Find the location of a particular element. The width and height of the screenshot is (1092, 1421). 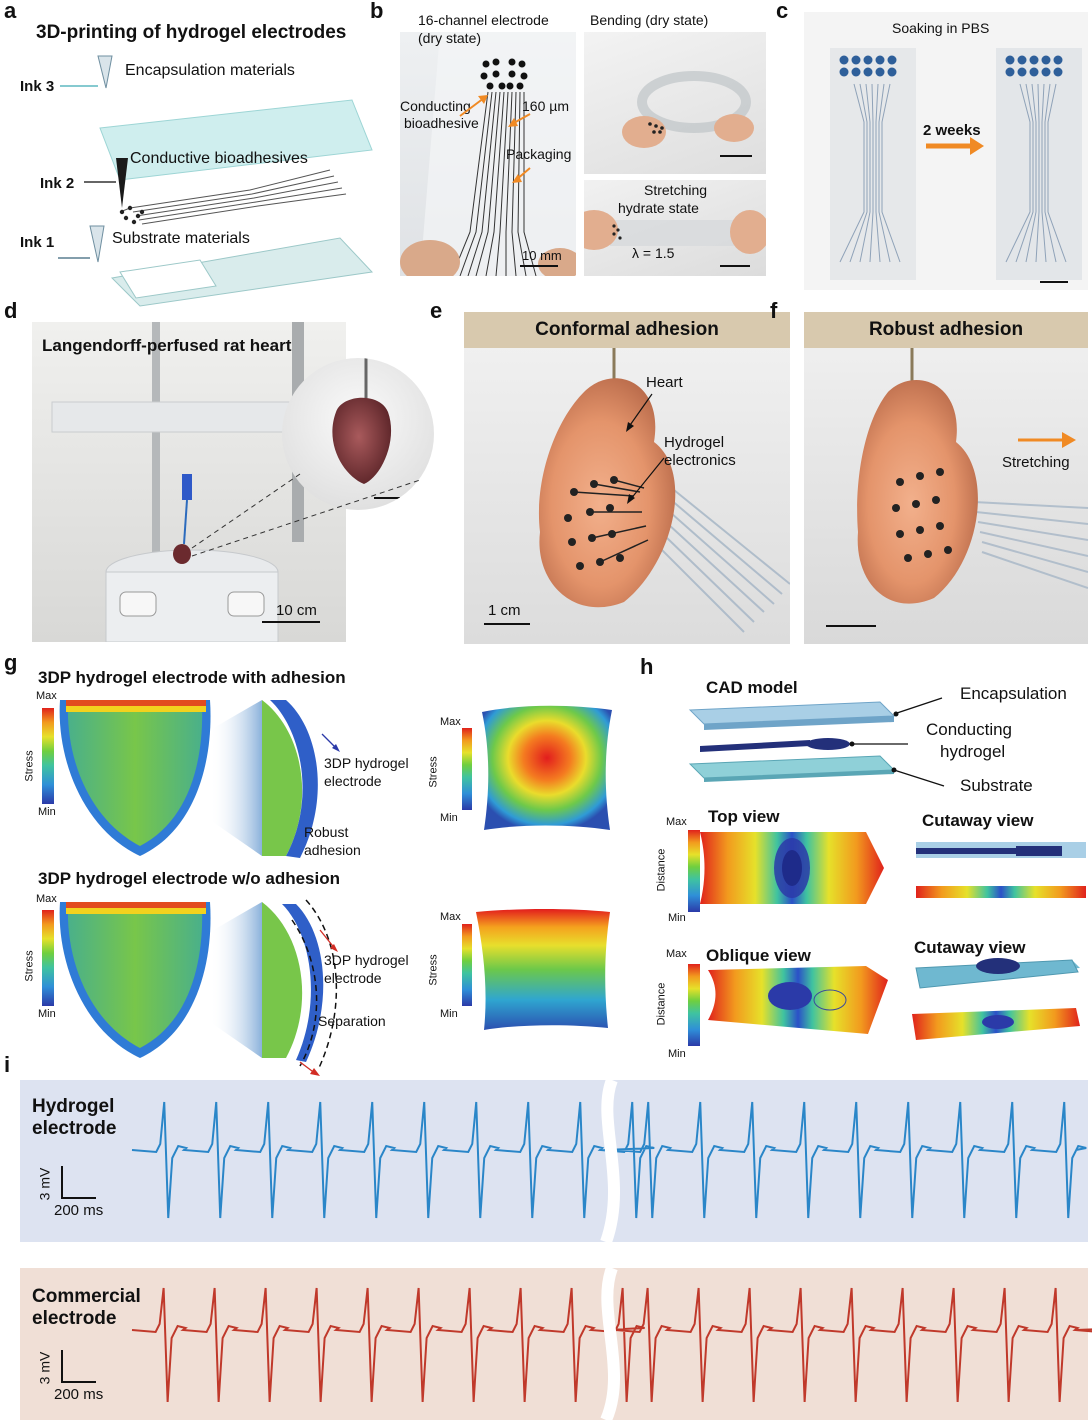

g-electrode-label-2b: electrode is located at coordinates (353, 978).